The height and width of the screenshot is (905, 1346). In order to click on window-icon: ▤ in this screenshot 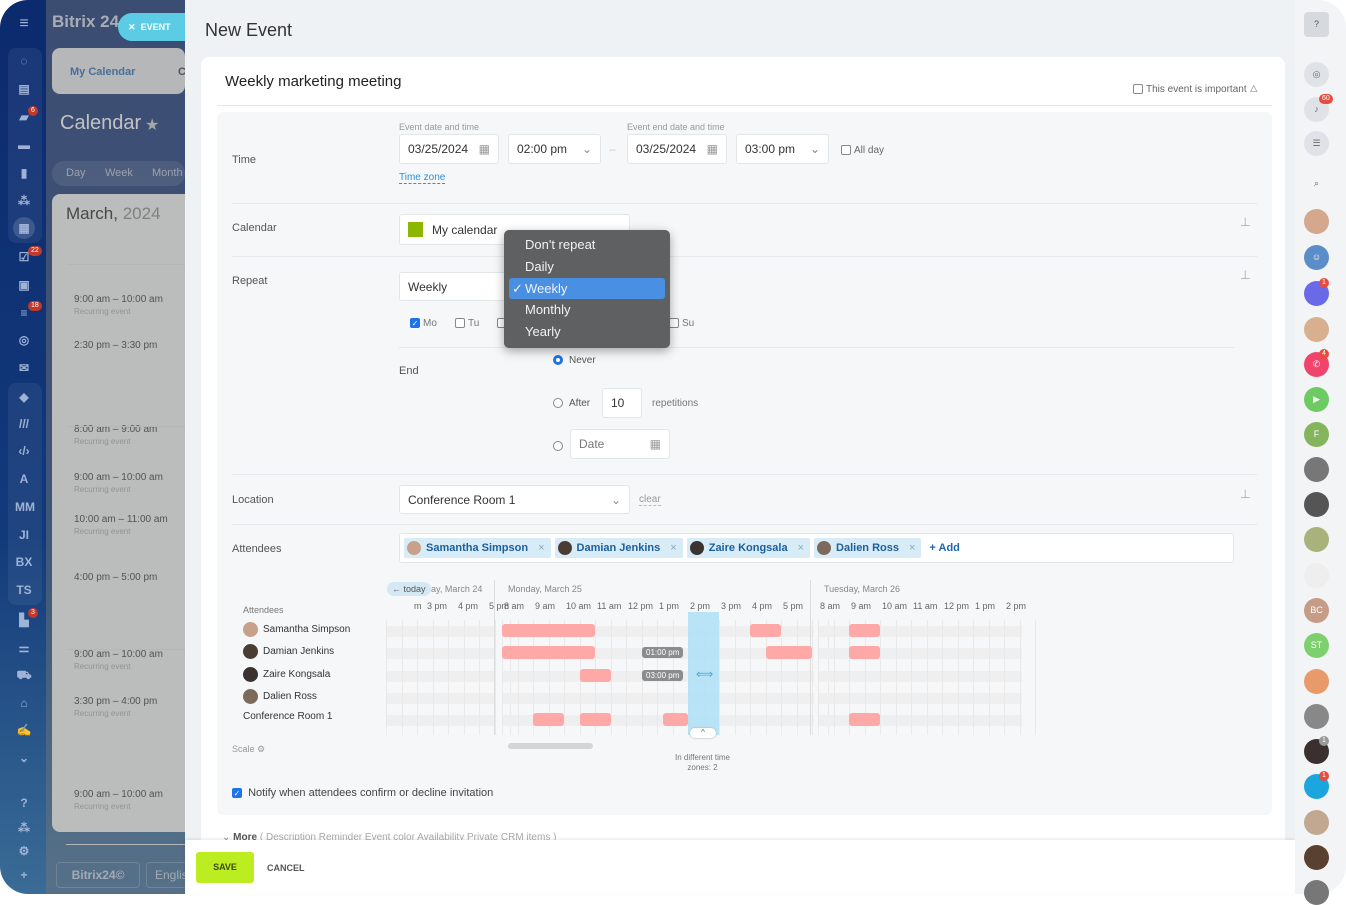, I will do `click(24, 89)`.